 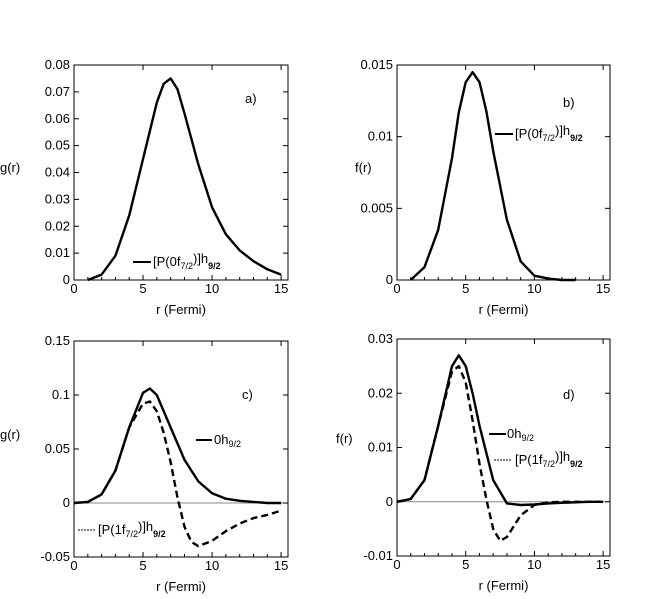 I want to click on y-tick-label: 0.06, so click(x=57, y=118).